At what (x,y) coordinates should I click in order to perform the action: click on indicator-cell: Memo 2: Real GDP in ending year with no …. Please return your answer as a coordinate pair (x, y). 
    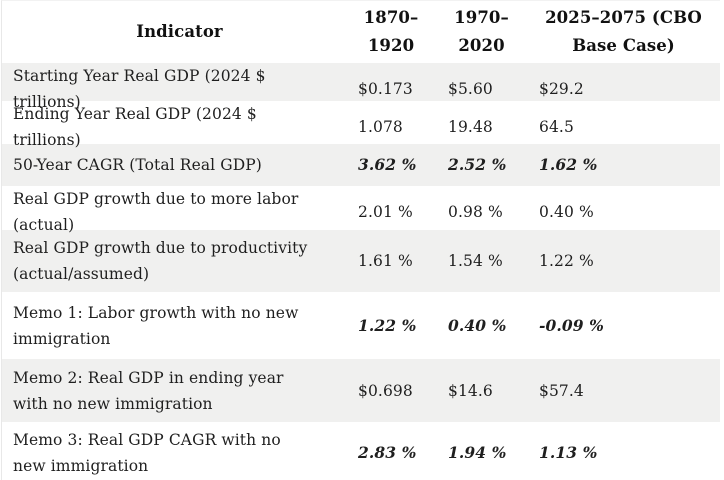
    Looking at the image, I should click on (174, 390).